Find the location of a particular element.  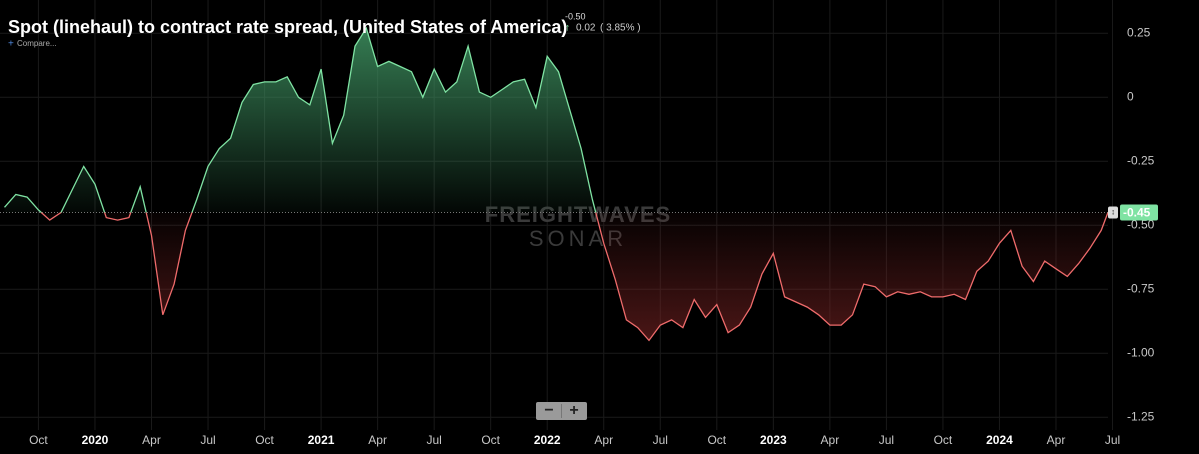

change-value: 0.02 is located at coordinates (586, 28).